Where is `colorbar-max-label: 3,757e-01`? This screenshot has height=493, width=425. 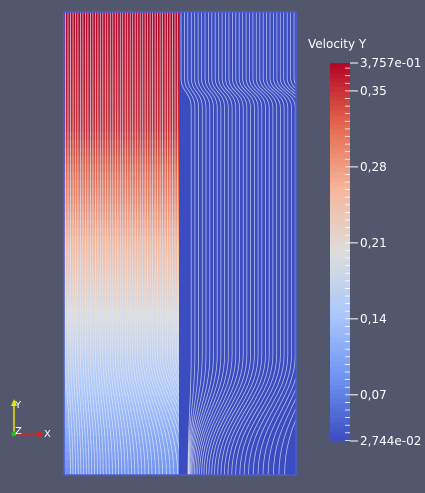 colorbar-max-label: 3,757e-01 is located at coordinates (390, 63).